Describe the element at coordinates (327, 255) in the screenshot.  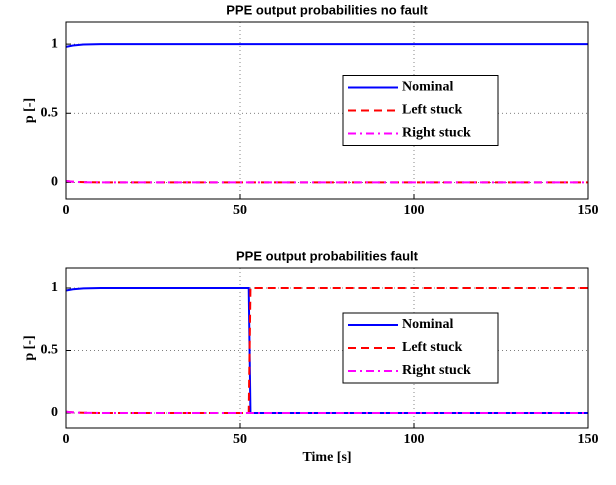
I see `chart-title: PPE output probabilities fault` at that location.